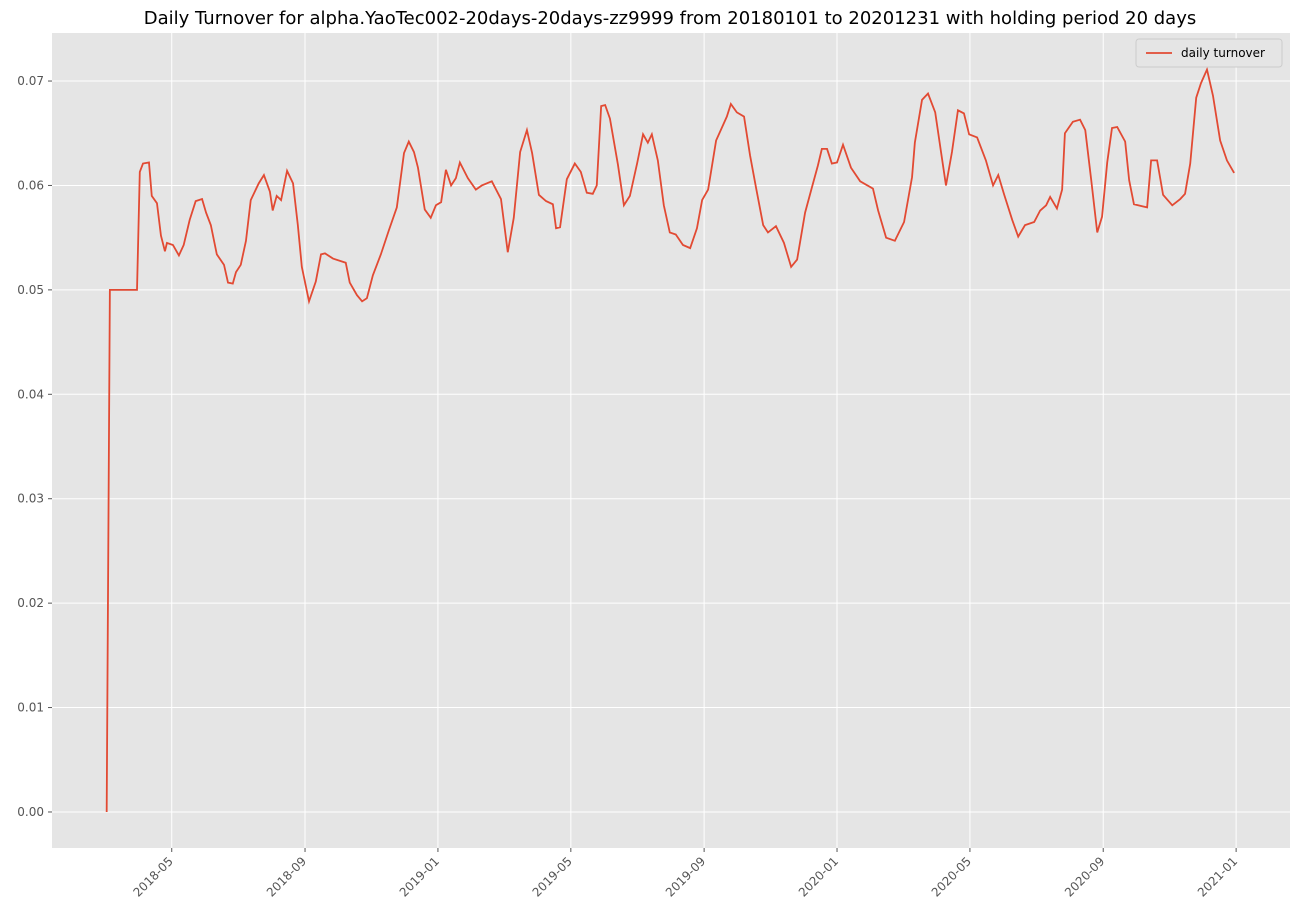 Image resolution: width=1300 pixels, height=919 pixels. Describe the element at coordinates (30, 812) in the screenshot. I see `y-tick-label: 0.00` at that location.